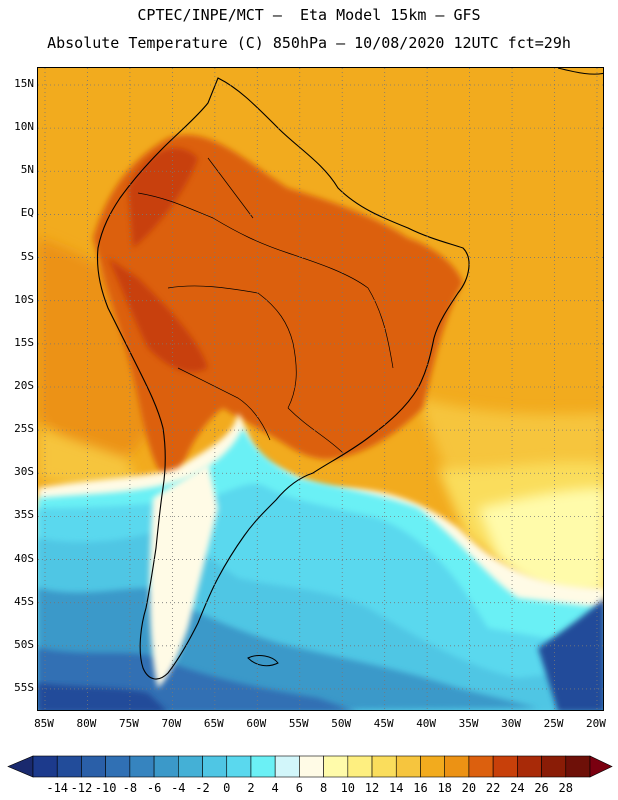 This screenshot has height=800, width=618. I want to click on lat-label: 50S, so click(24, 644).